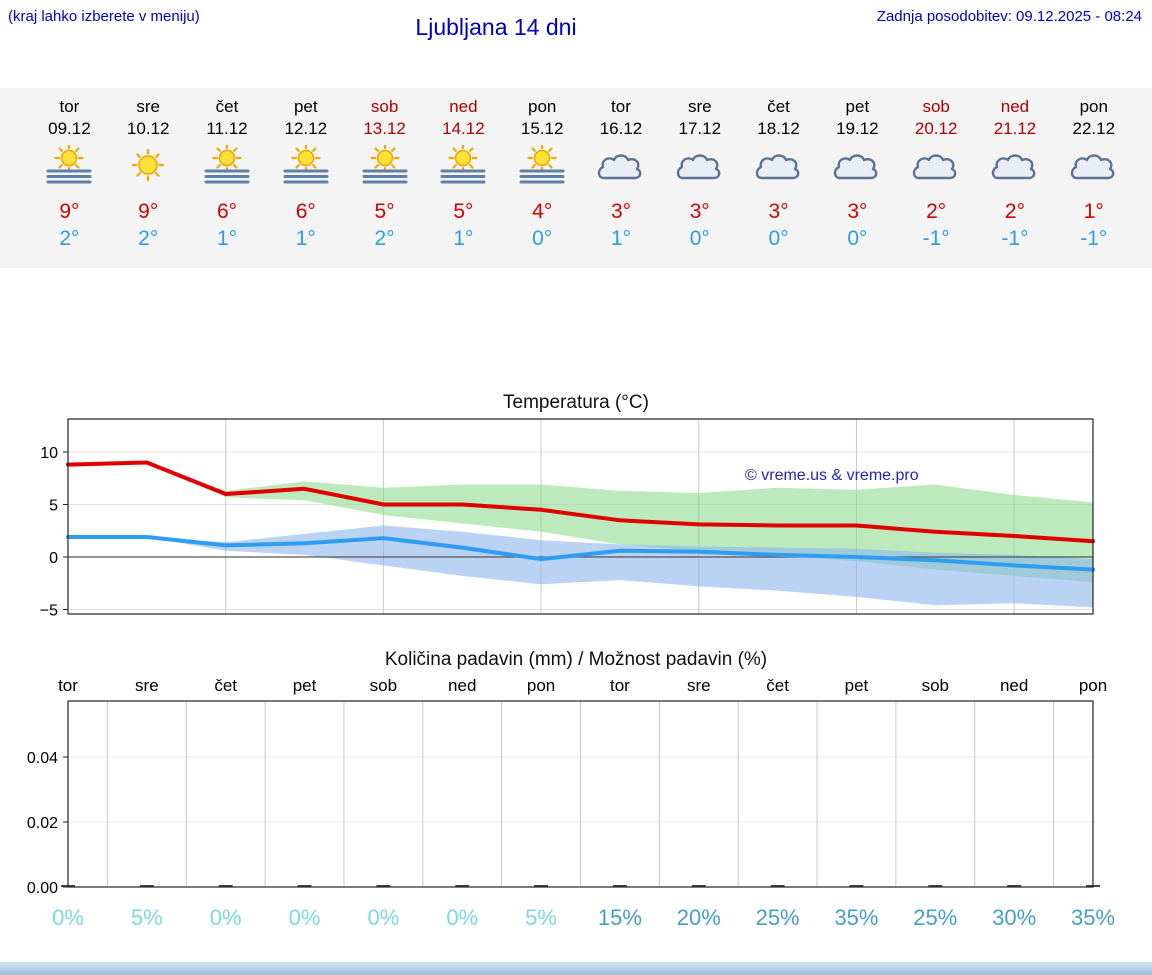 The height and width of the screenshot is (975, 1152). What do you see at coordinates (620, 917) in the screenshot?
I see `precip-probability: 15%` at bounding box center [620, 917].